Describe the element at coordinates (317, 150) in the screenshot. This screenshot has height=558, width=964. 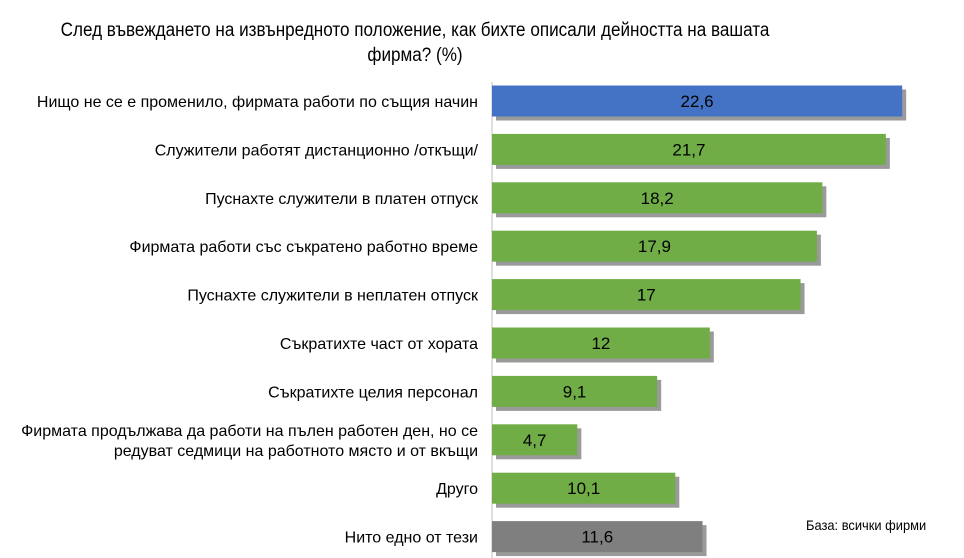
I see `category-label: Служители работят дистанционно /откъщи/` at that location.